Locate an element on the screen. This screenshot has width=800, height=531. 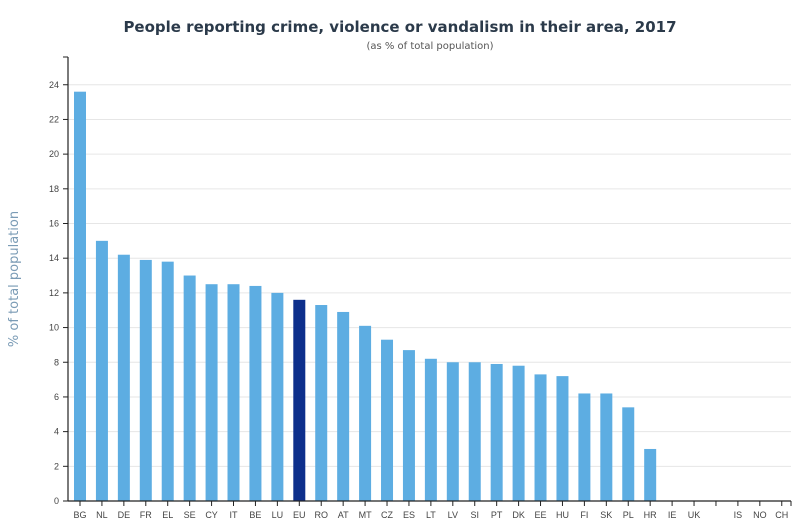
bar-mt is located at coordinates (365, 413).